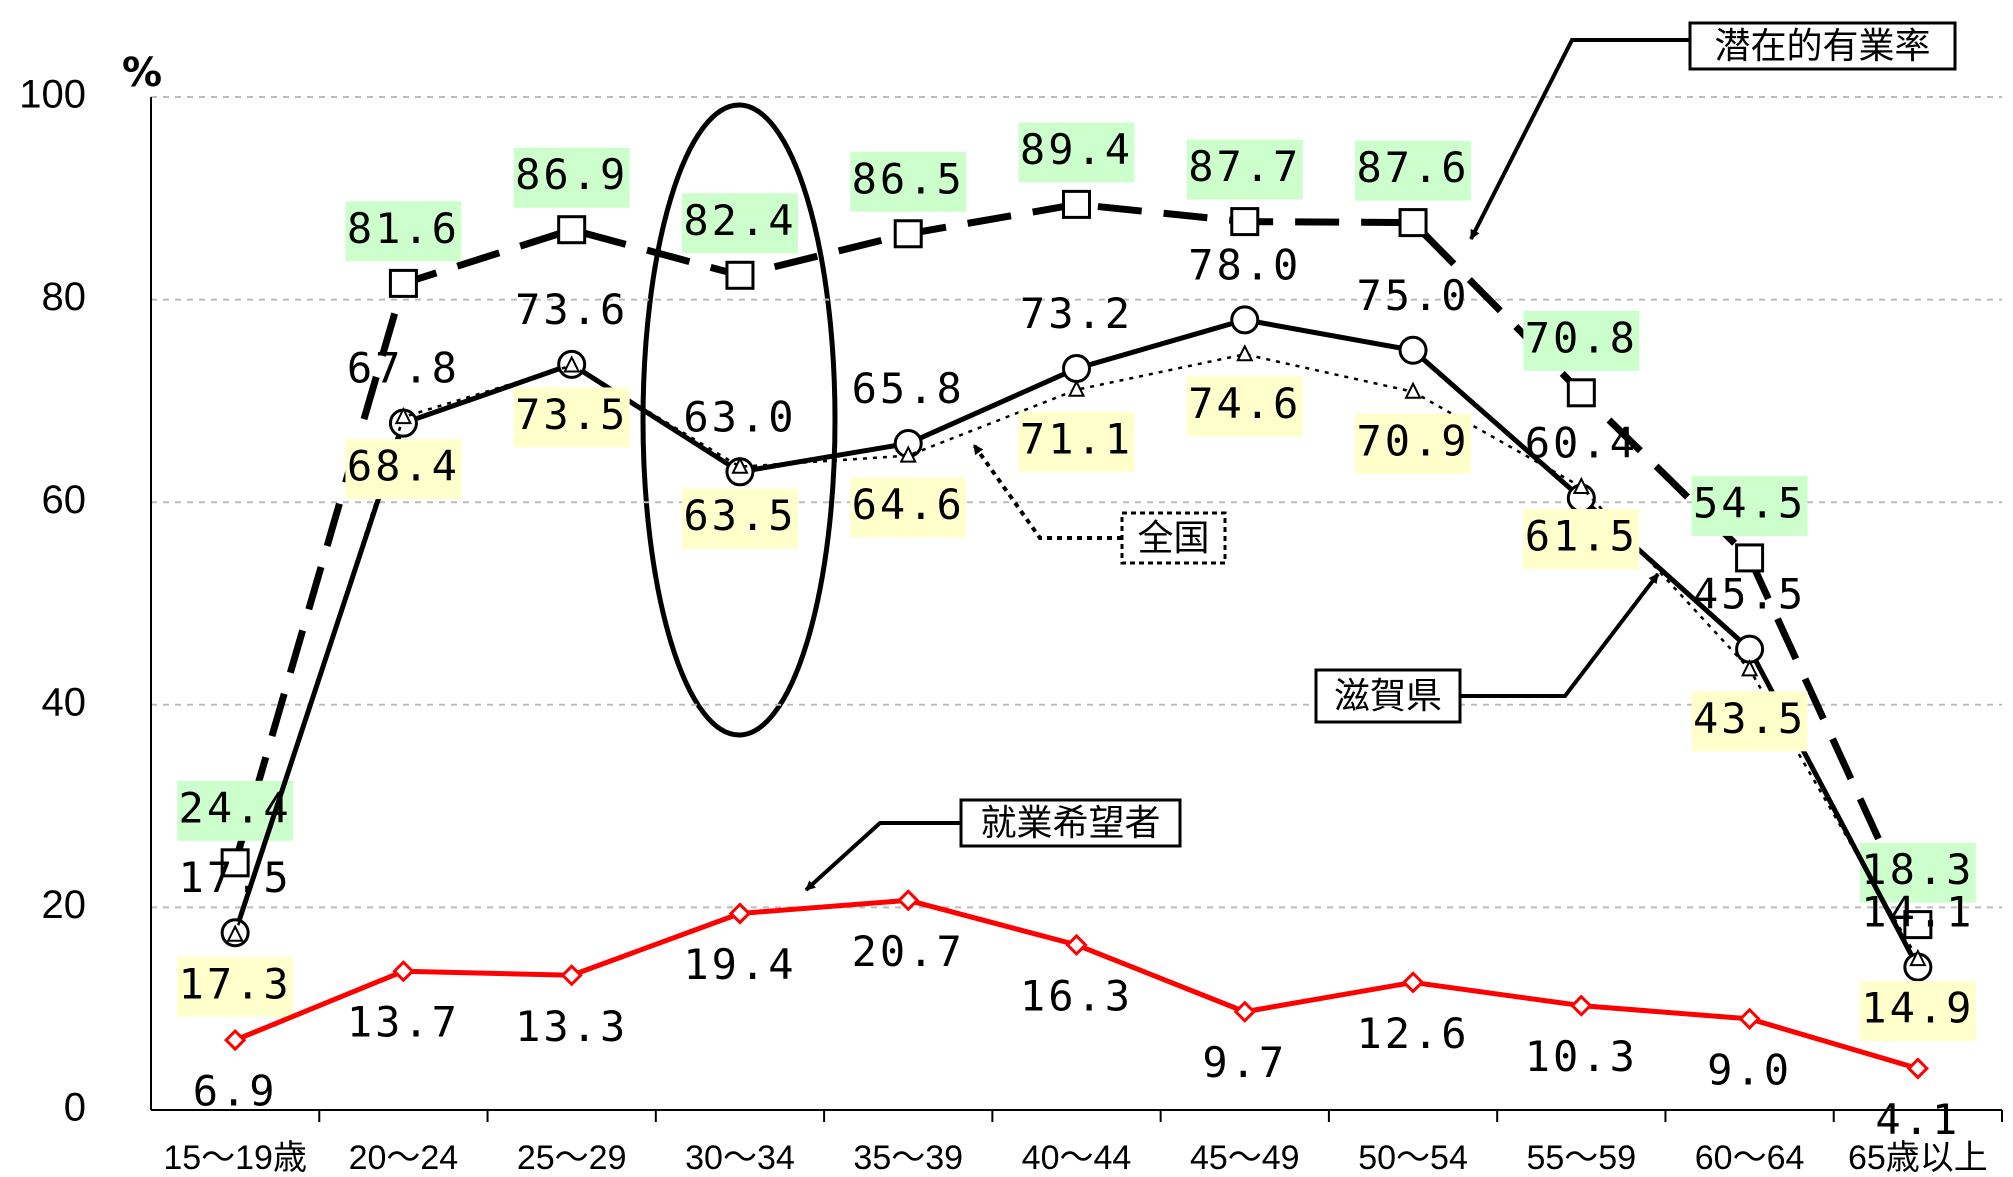 The image size is (2013, 1177). Describe the element at coordinates (740, 1158) in the screenshot. I see `x-tick-label: 30～34` at that location.